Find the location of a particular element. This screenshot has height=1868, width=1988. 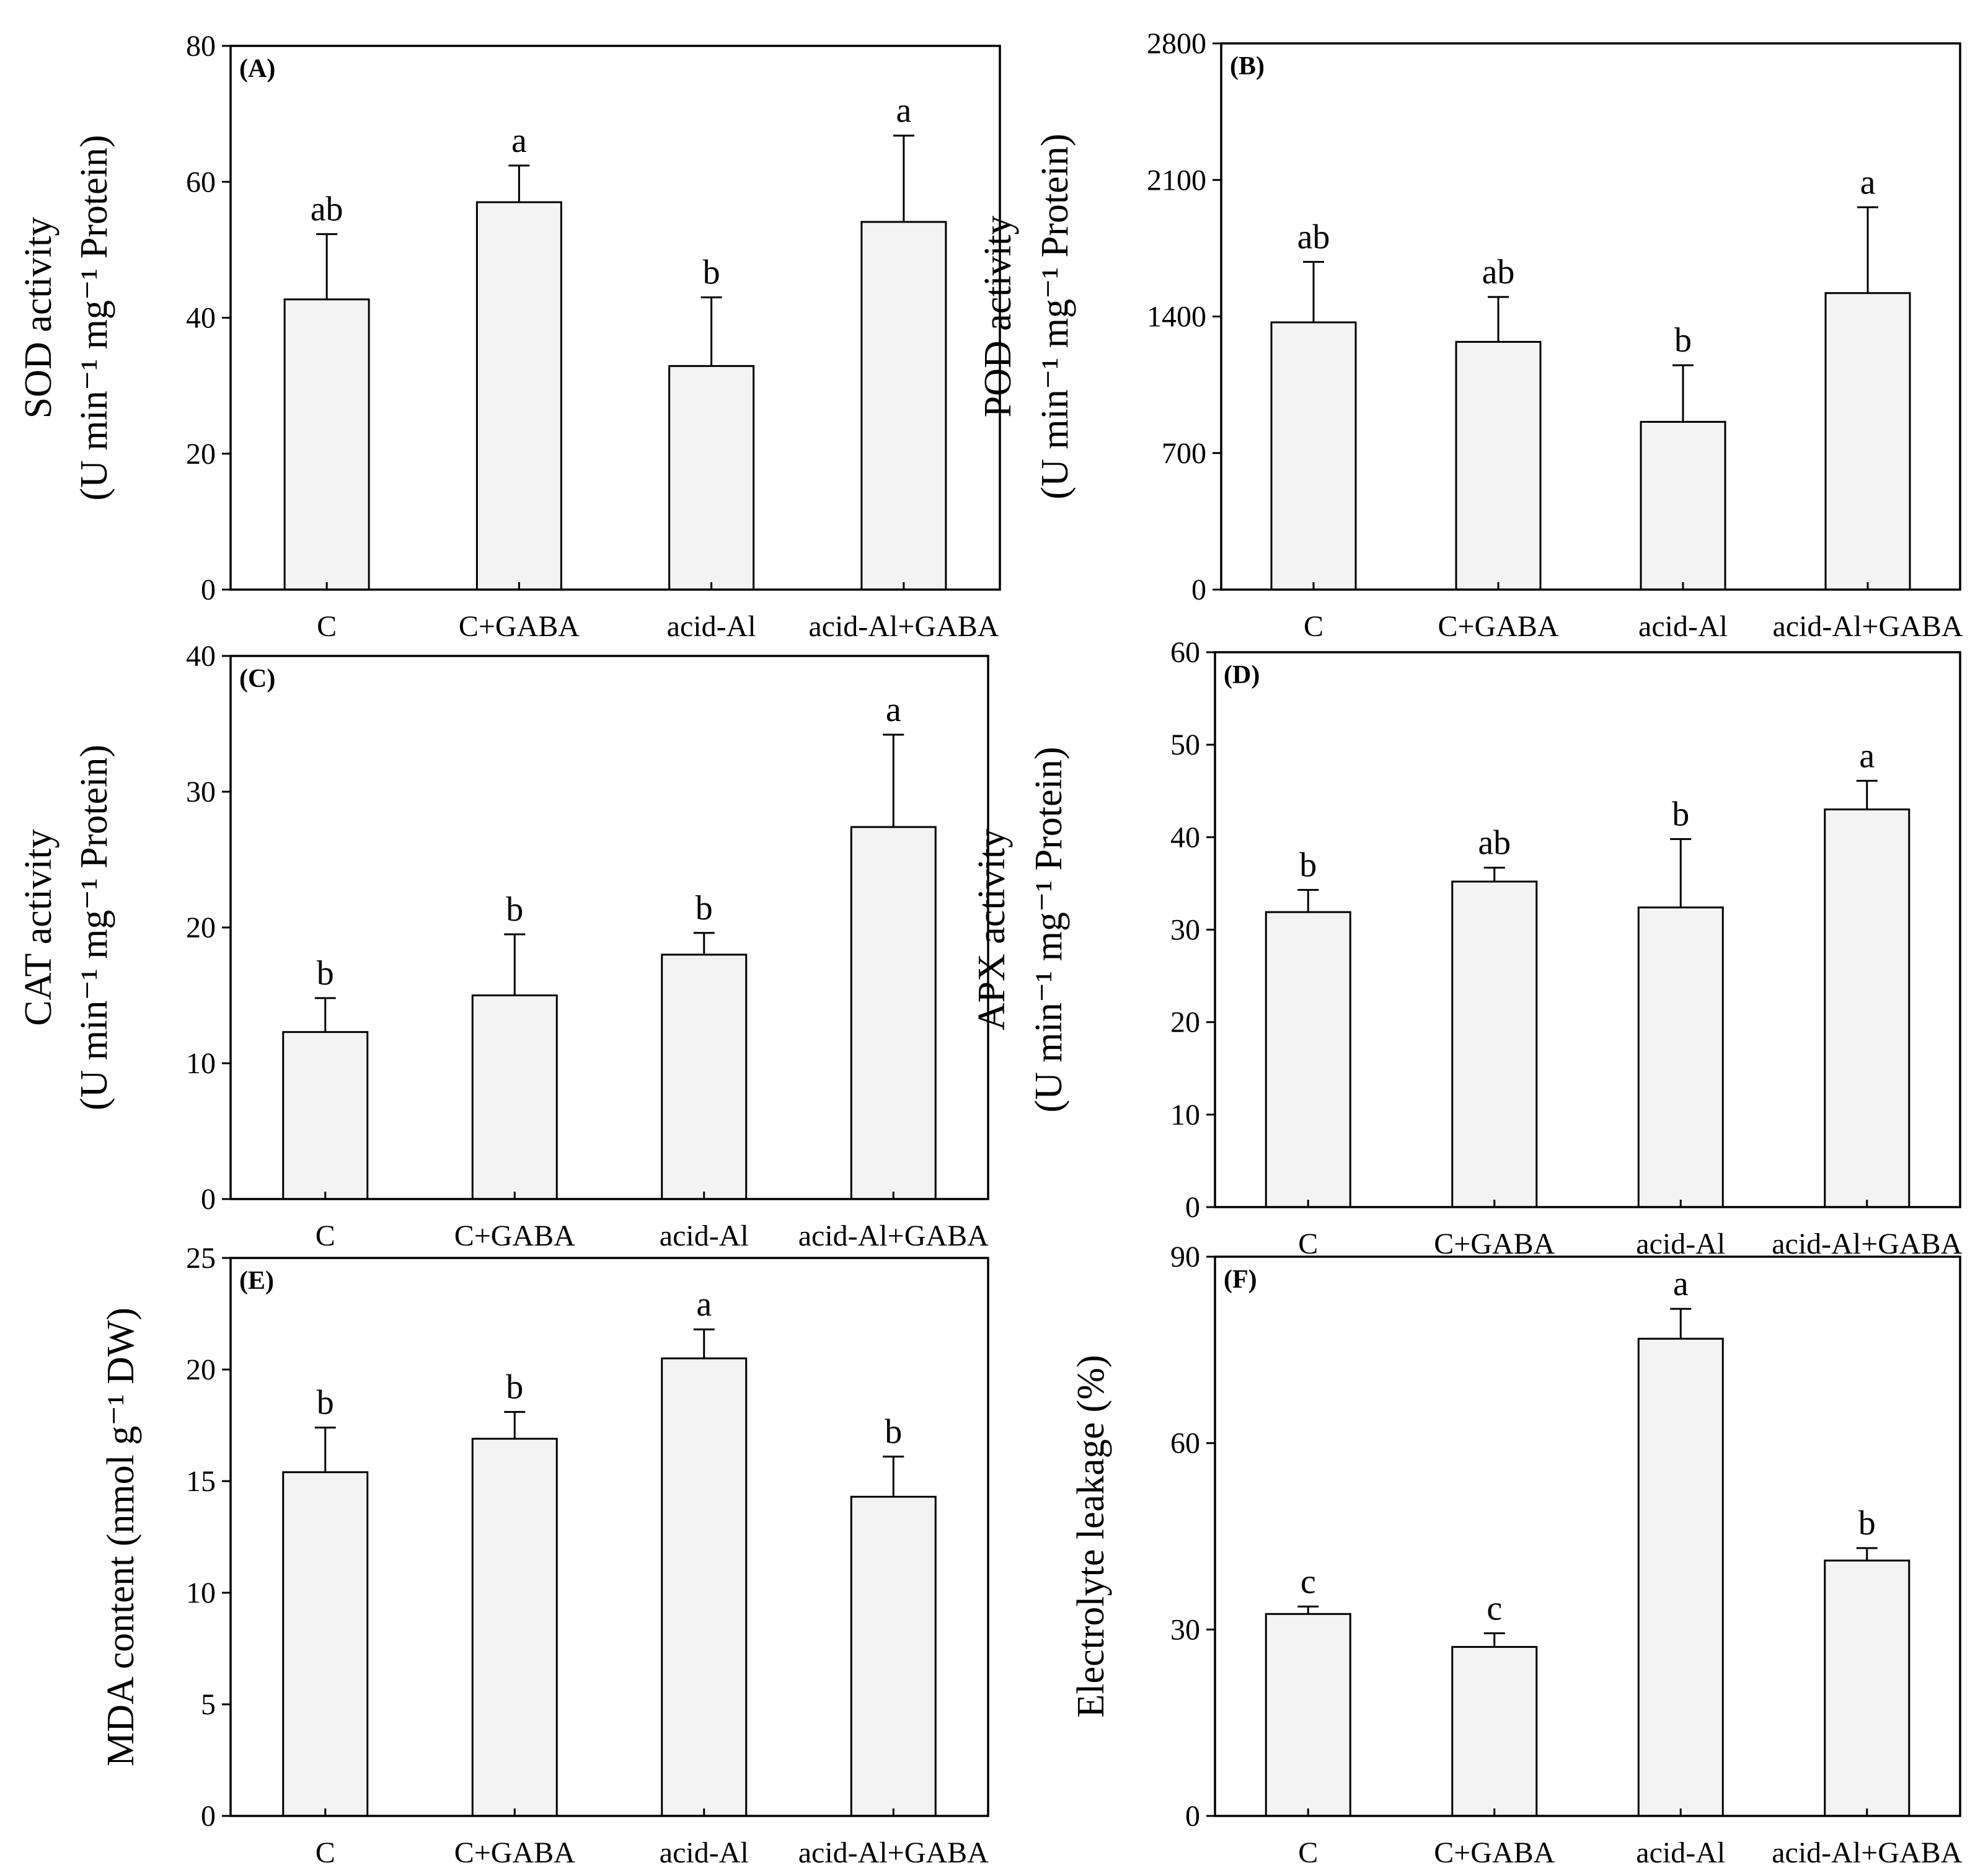

significance-letter-1: c is located at coordinates (1494, 1608).